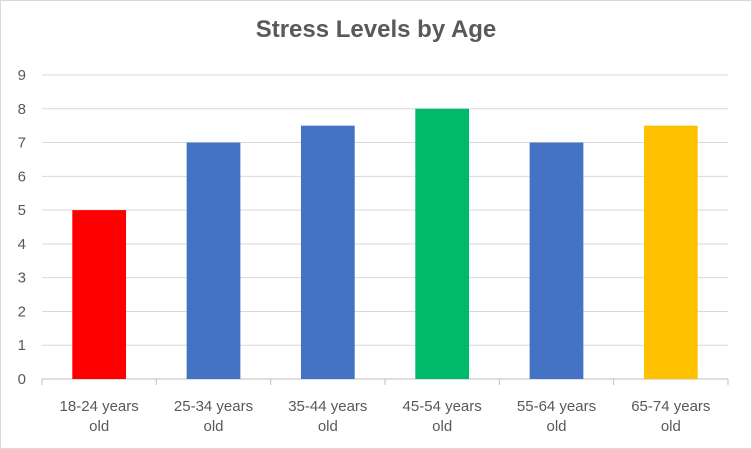  Describe the element at coordinates (376, 29) in the screenshot. I see `chart-title: Stress Levels by Age` at that location.